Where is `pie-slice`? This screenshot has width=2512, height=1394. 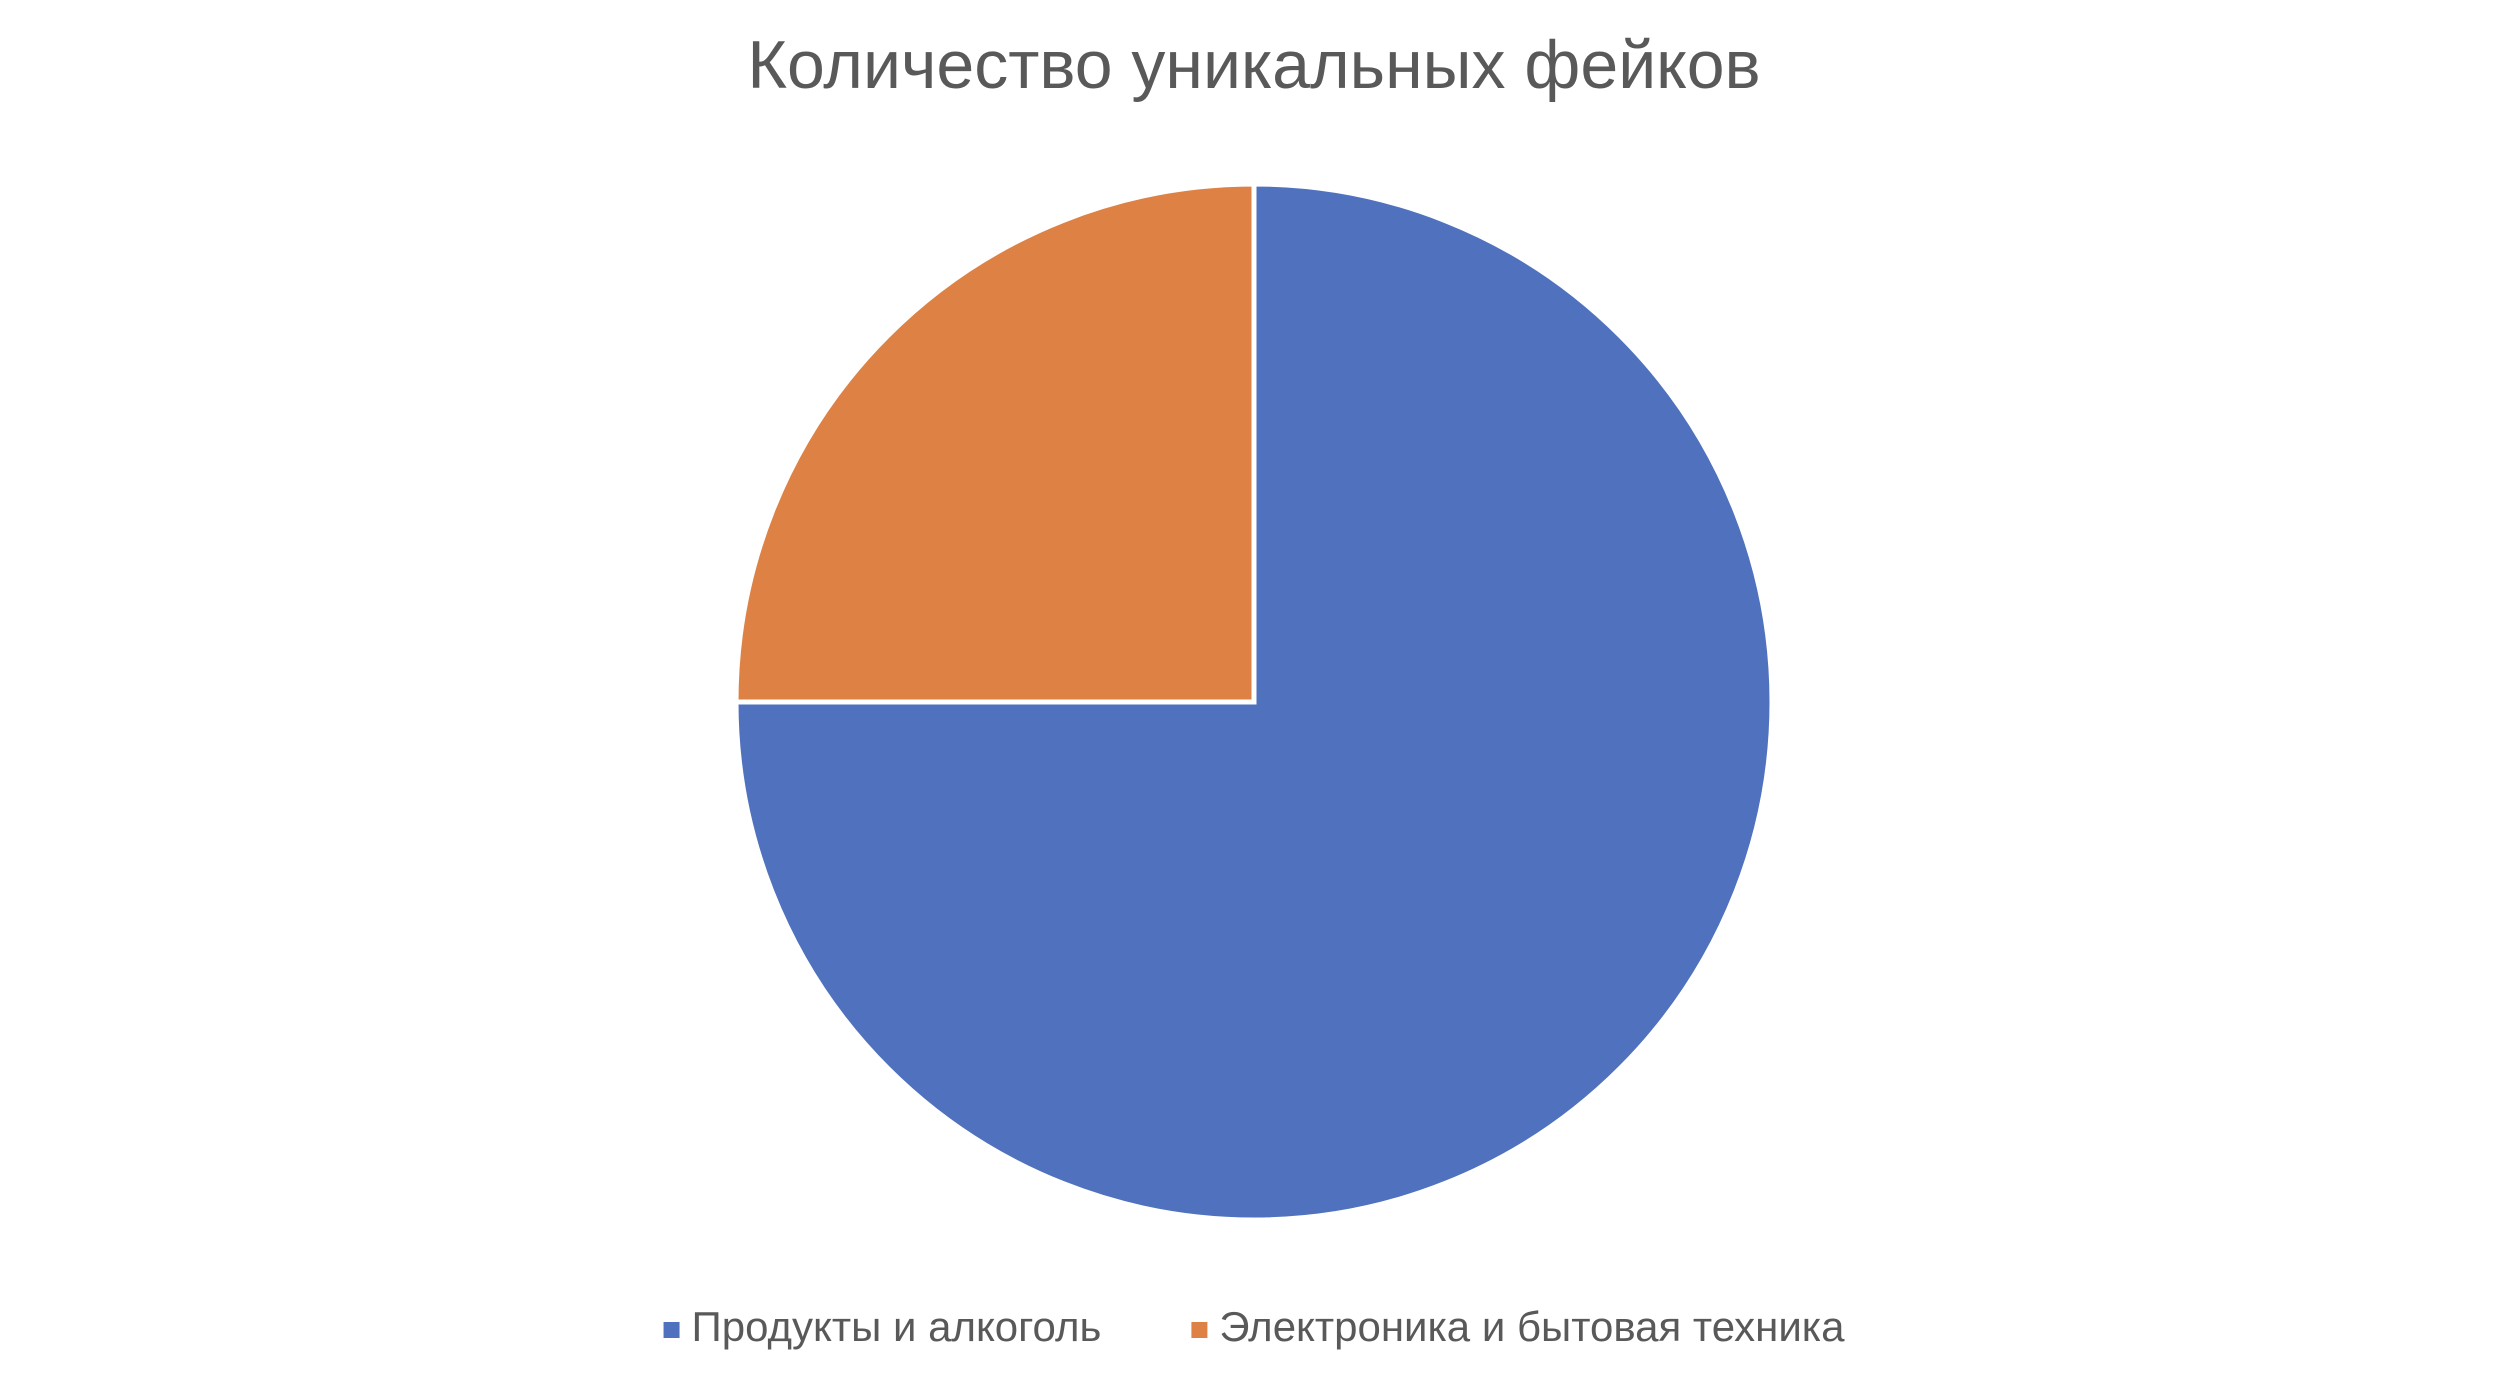 pie-slice is located at coordinates (995, 443).